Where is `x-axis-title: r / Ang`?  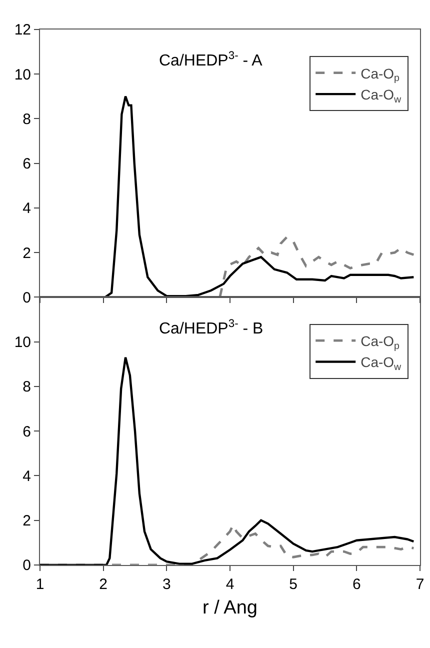
x-axis-title: r / Ang is located at coordinates (230, 608).